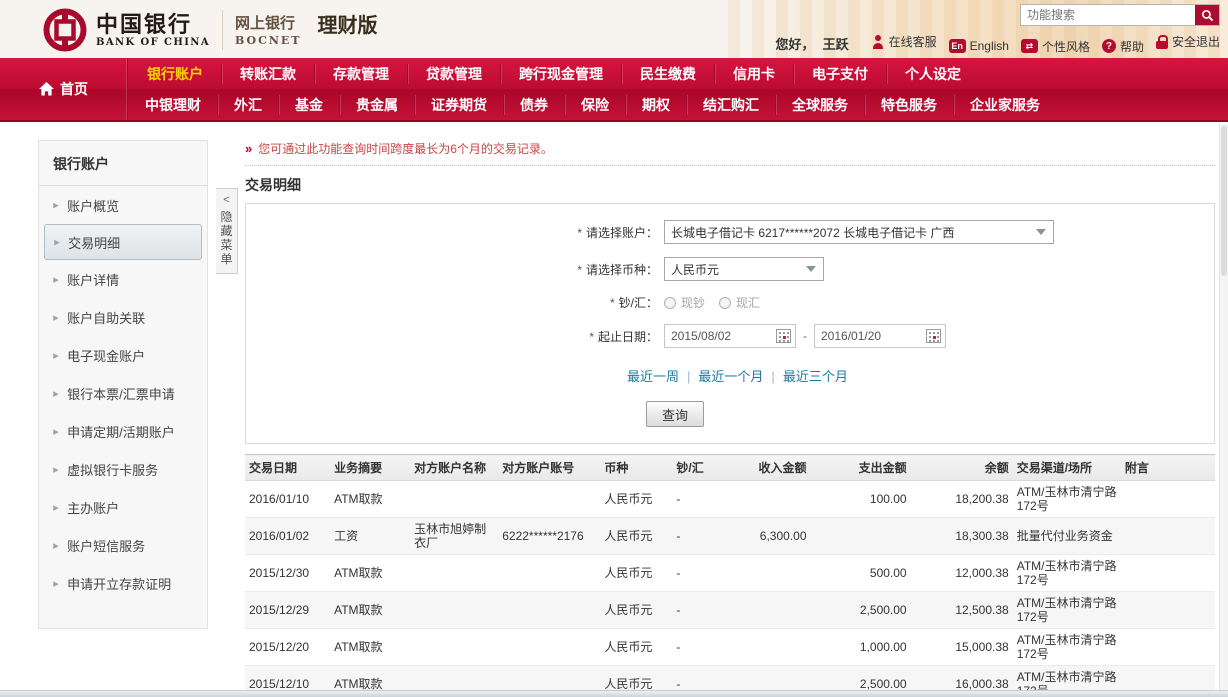  I want to click on quick-range-link: 最近一周, so click(653, 376).